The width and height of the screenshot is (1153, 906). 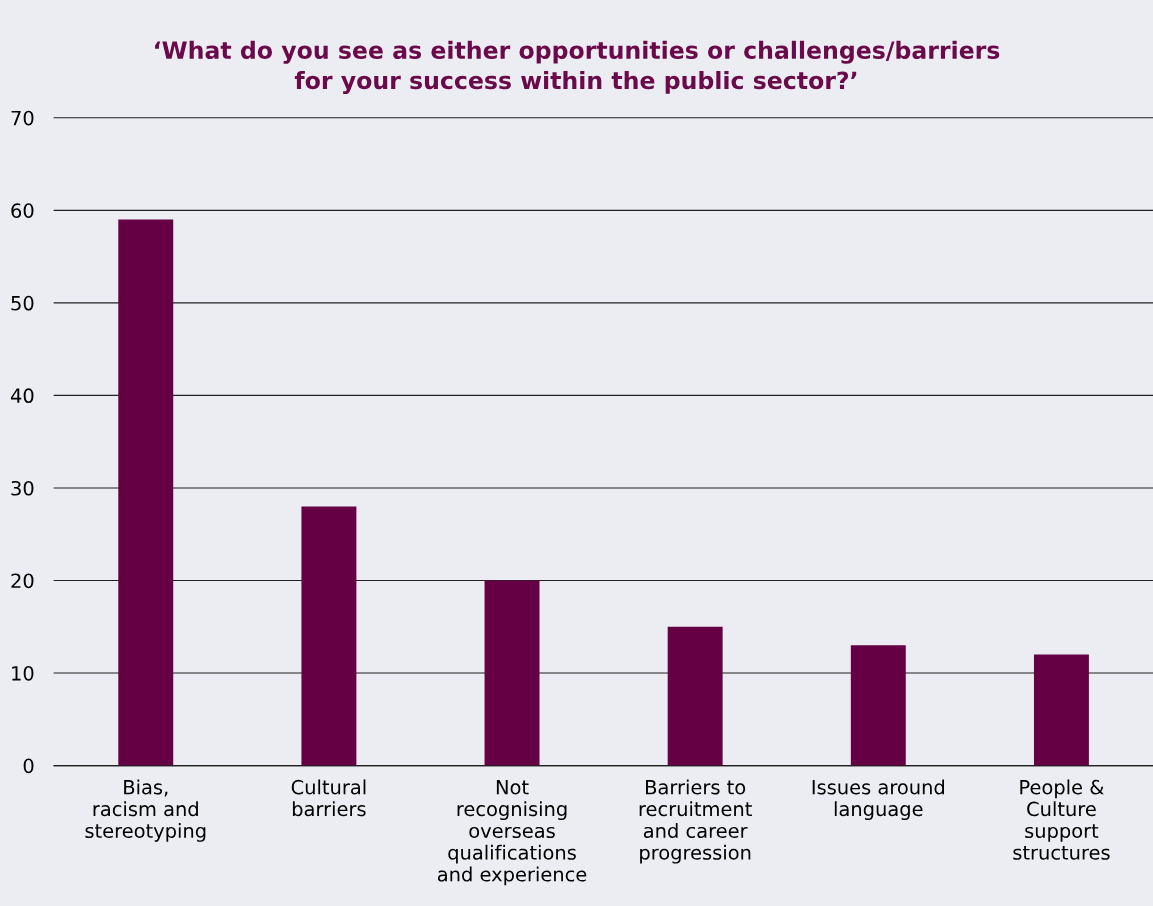 I want to click on y-tick-label: 40, so click(x=22, y=396).